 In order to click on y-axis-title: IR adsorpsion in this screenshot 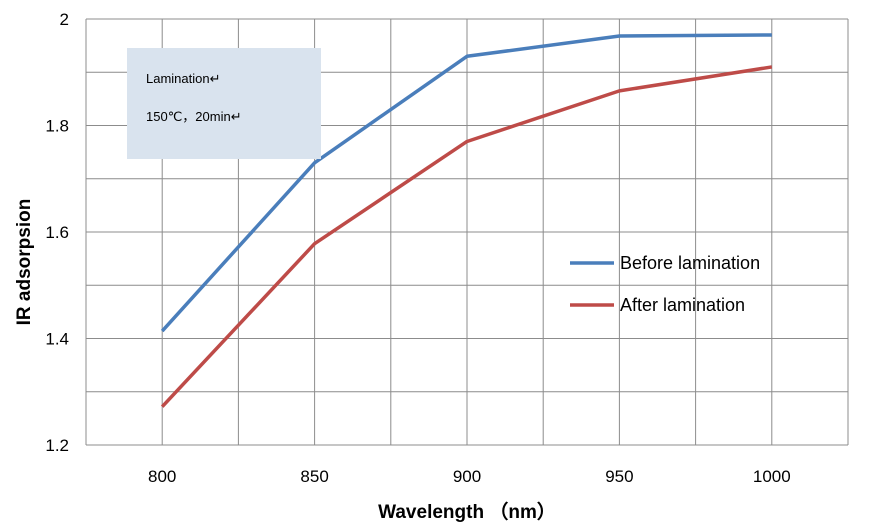, I will do `click(24, 262)`.